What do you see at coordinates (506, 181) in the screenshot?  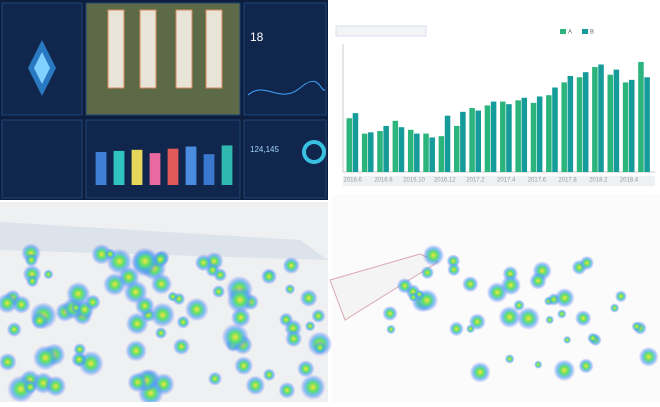 I see `x-tick-label: 2017.4` at bounding box center [506, 181].